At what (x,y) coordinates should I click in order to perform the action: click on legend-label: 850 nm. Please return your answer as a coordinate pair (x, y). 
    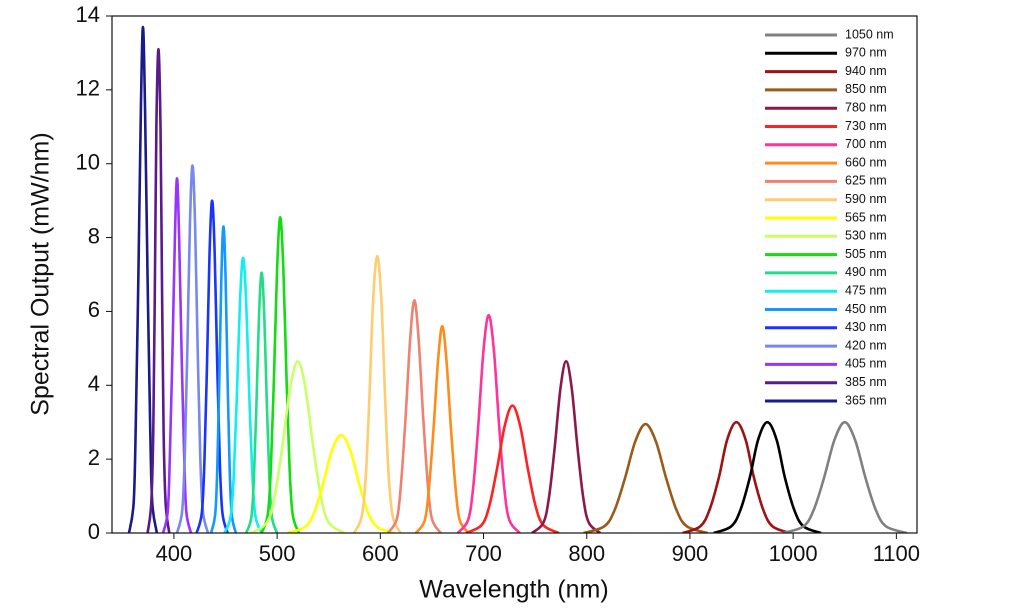
    Looking at the image, I should click on (866, 89).